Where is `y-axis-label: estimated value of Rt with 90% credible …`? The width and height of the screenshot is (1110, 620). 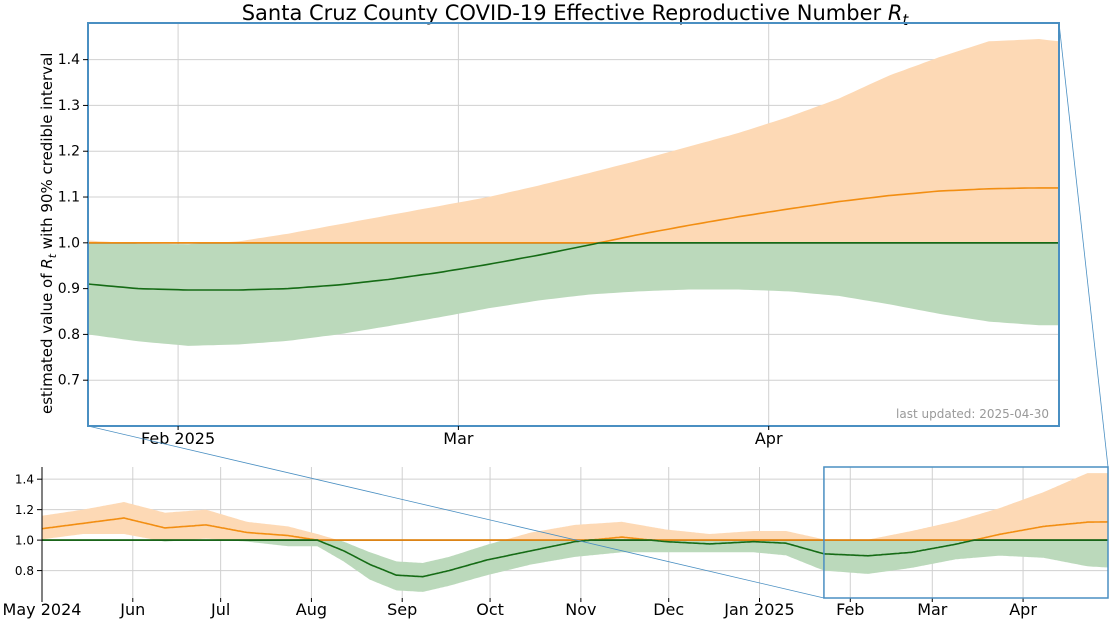
y-axis-label: estimated value of Rt with 90% credible … is located at coordinates (48, 233).